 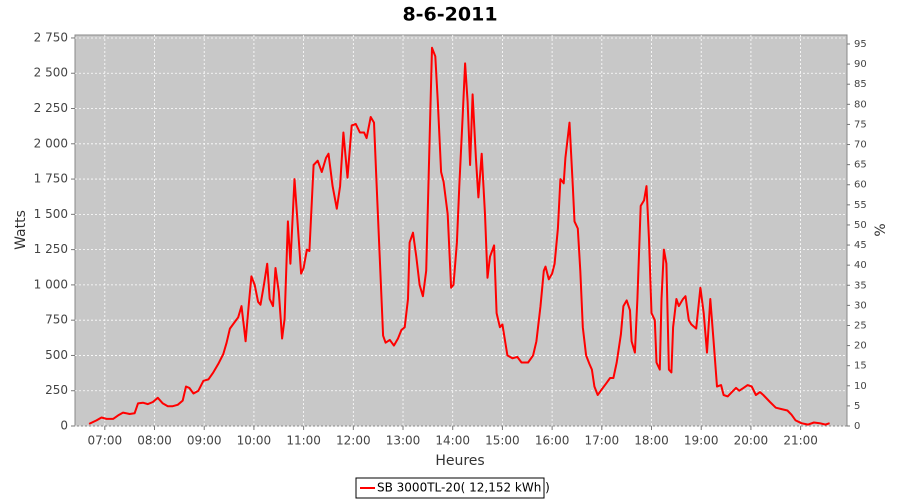 What do you see at coordinates (51, 37) in the screenshot?
I see `y-tick-label: 2 750` at bounding box center [51, 37].